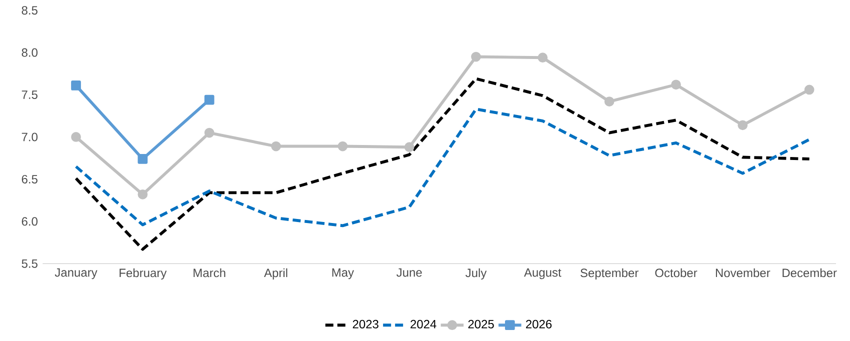  What do you see at coordinates (743, 273) in the screenshot?
I see `x-tick-label: November` at bounding box center [743, 273].